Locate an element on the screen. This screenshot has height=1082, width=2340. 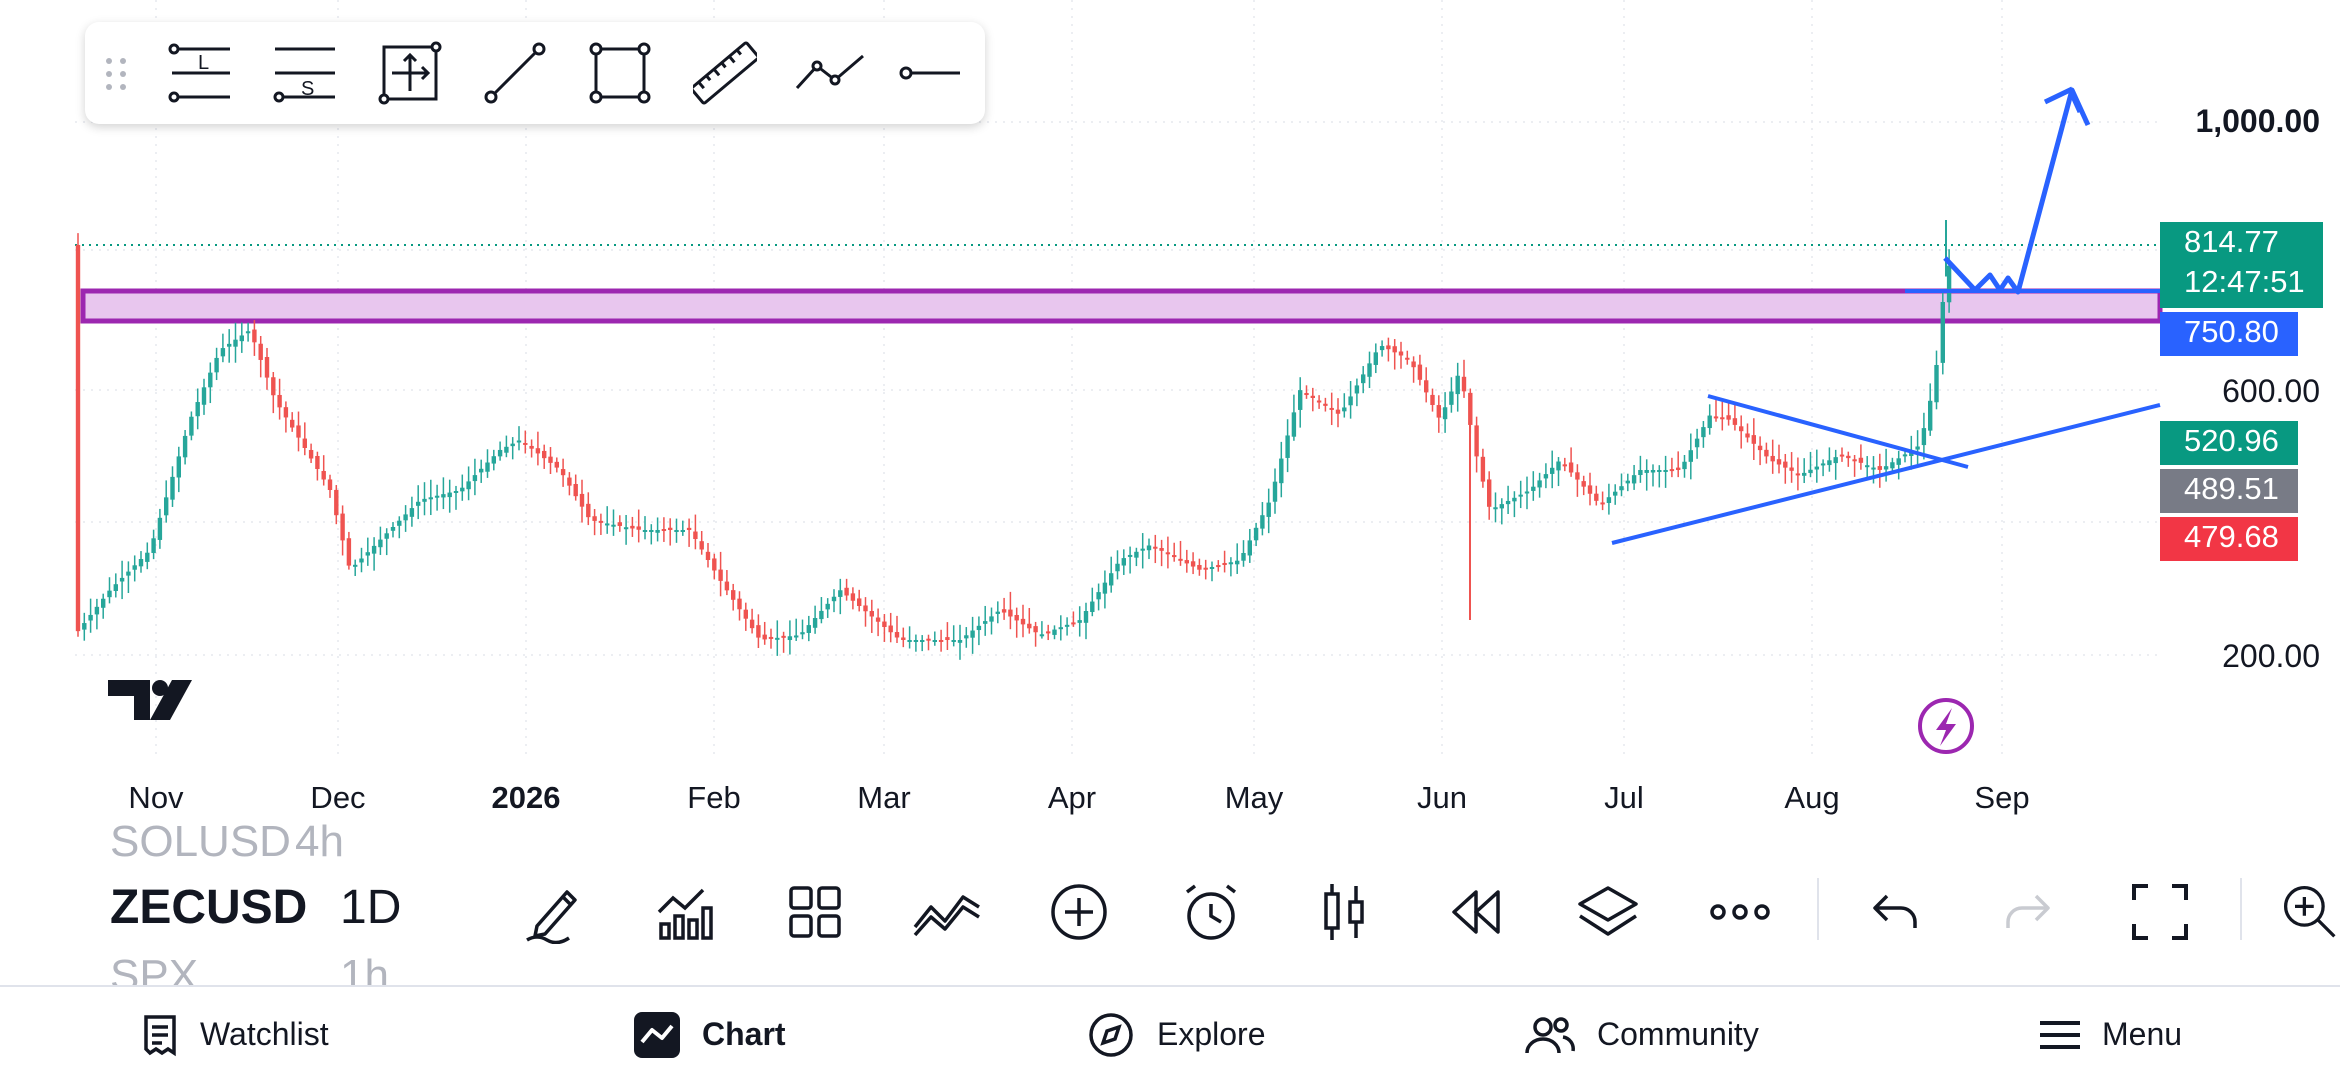
compass-icon is located at coordinates (1111, 1034).